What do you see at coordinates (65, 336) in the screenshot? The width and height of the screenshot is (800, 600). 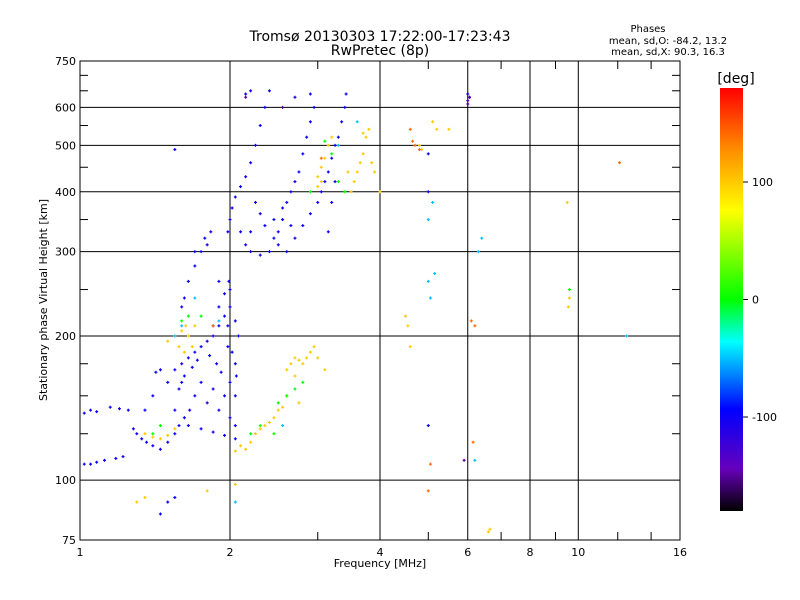 I see `y-tick-label: 200` at bounding box center [65, 336].